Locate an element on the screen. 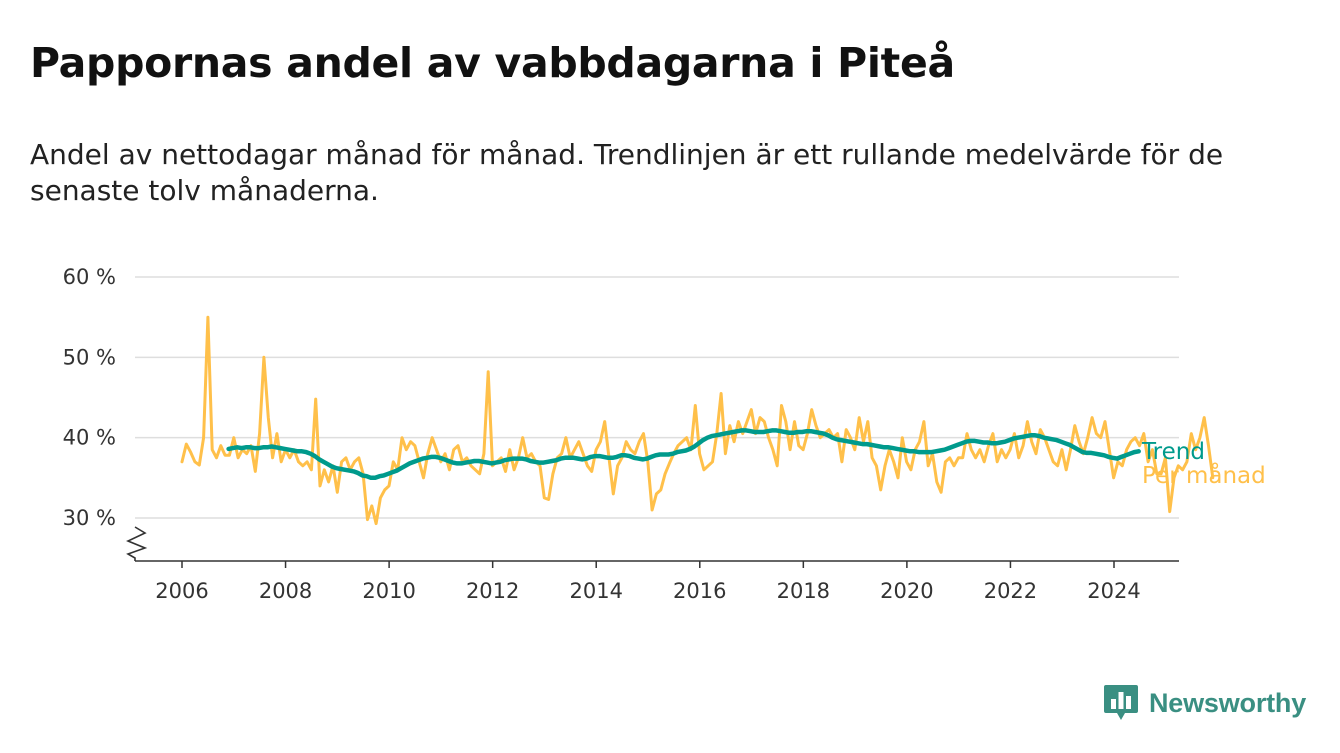  x-tick-label: 2008 is located at coordinates (285, 591).